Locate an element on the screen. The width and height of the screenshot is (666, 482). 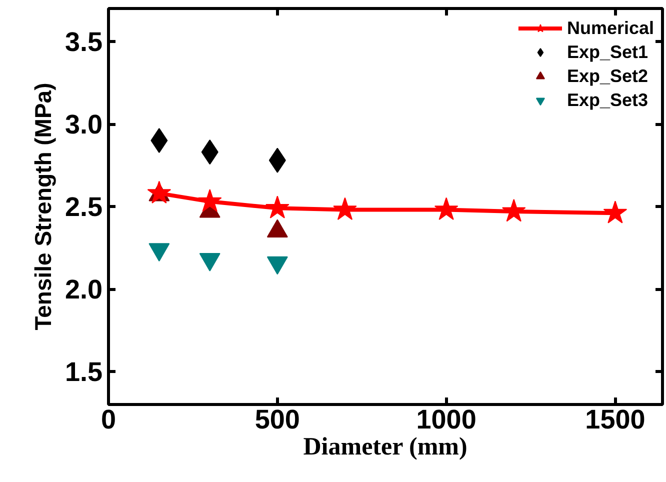
legend-label: Exp_Set3 is located at coordinates (607, 100).